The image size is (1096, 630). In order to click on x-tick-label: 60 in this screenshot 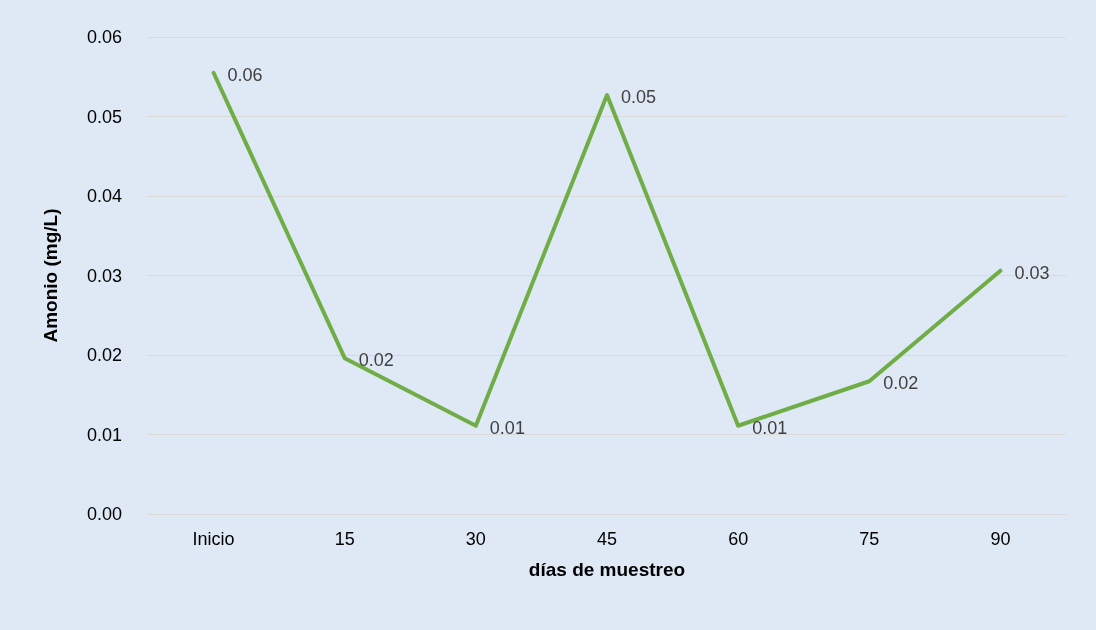, I will do `click(738, 539)`.